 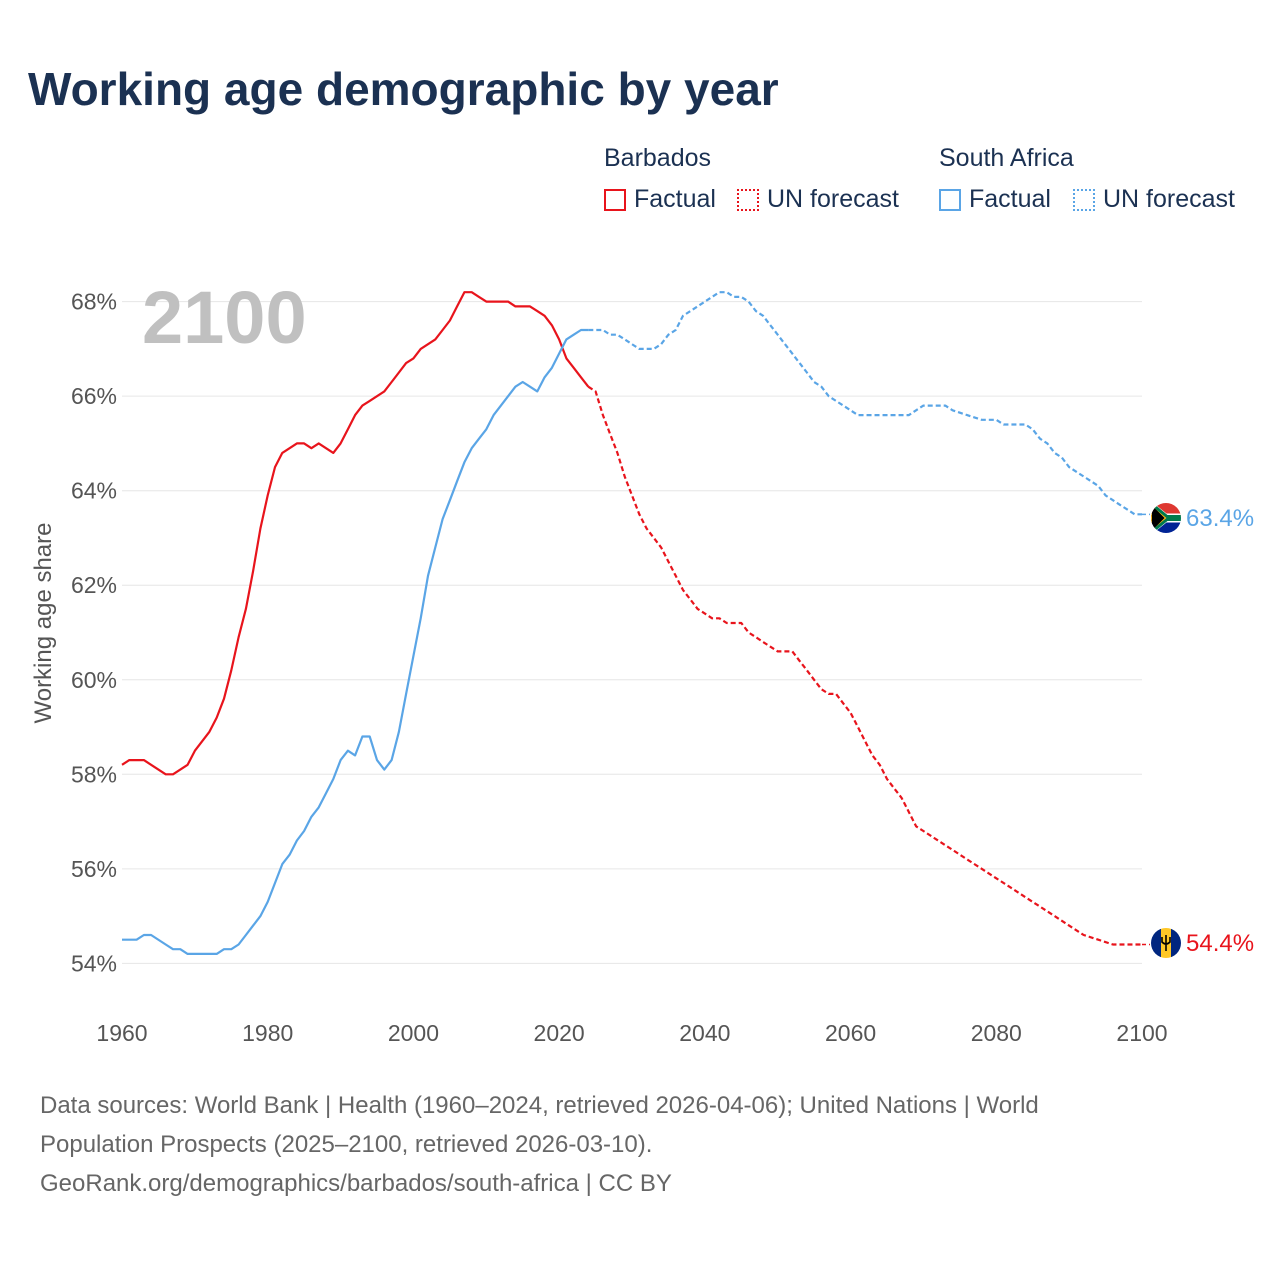 I want to click on x-tick-label: 2100, so click(x=1141, y=1033).